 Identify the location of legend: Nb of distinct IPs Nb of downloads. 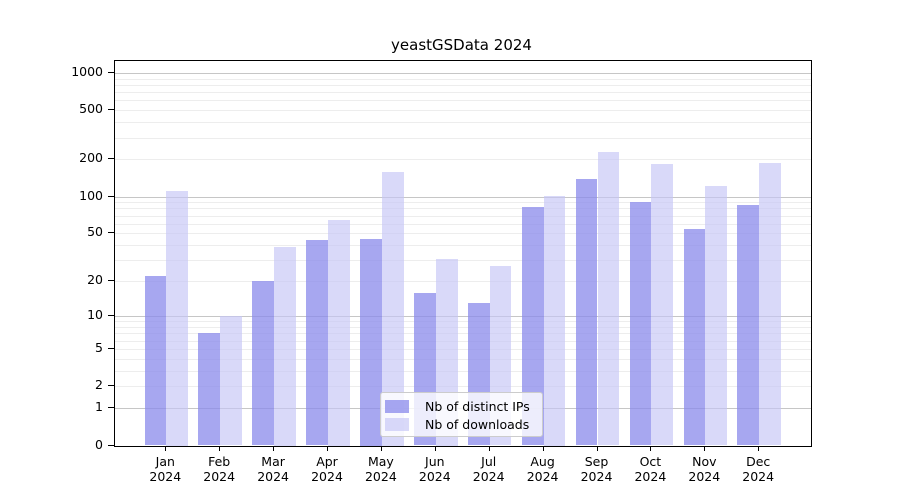
(461, 414).